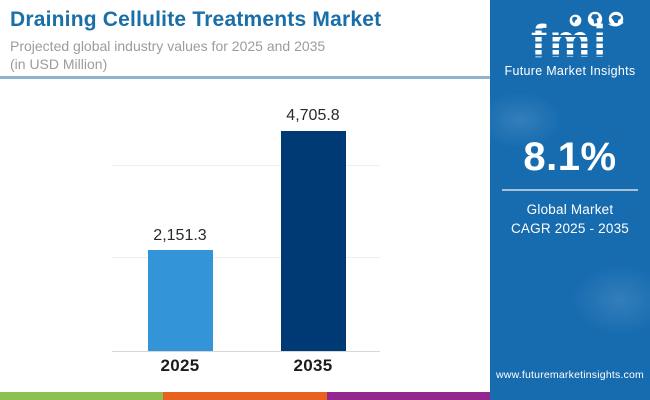 The width and height of the screenshot is (650, 400). I want to click on stripe-orange, so click(245, 396).